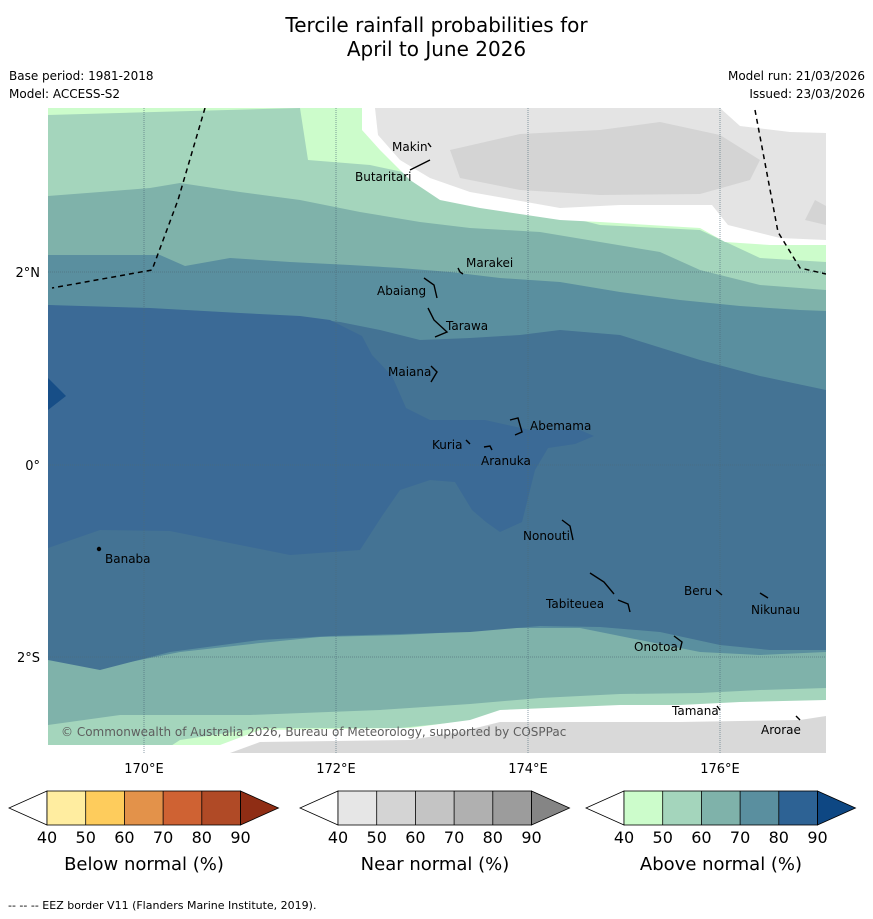 This screenshot has height=919, width=873. Describe the element at coordinates (65, 94) in the screenshot. I see `model-name: Model: ACCESS-S2` at that location.